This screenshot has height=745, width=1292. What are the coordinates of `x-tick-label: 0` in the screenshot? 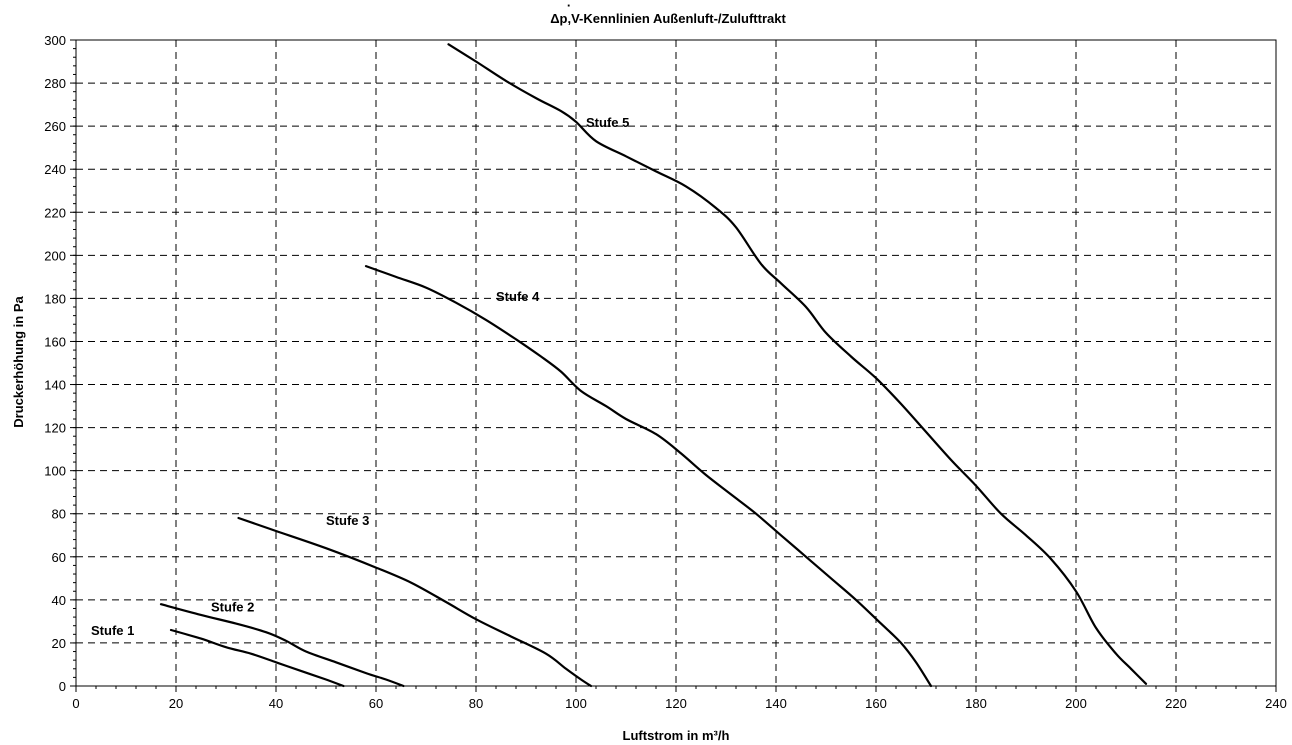 It's located at (75, 703).